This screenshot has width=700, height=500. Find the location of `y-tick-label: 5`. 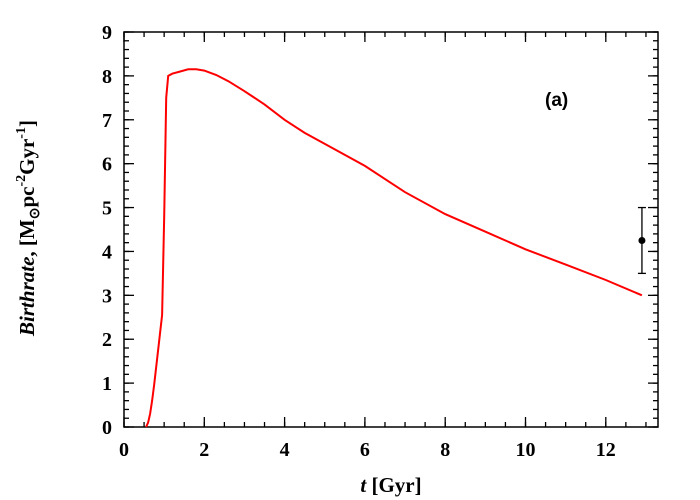

y-tick-label: 5 is located at coordinates (107, 209).